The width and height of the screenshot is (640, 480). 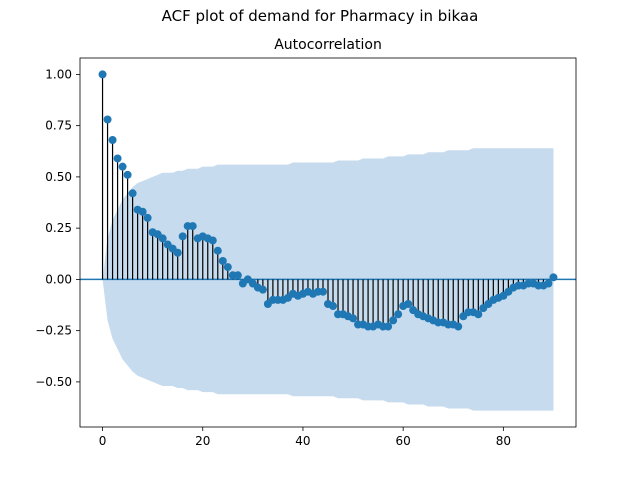 What do you see at coordinates (58, 177) in the screenshot?
I see `y-tick-label: 0.50` at bounding box center [58, 177].